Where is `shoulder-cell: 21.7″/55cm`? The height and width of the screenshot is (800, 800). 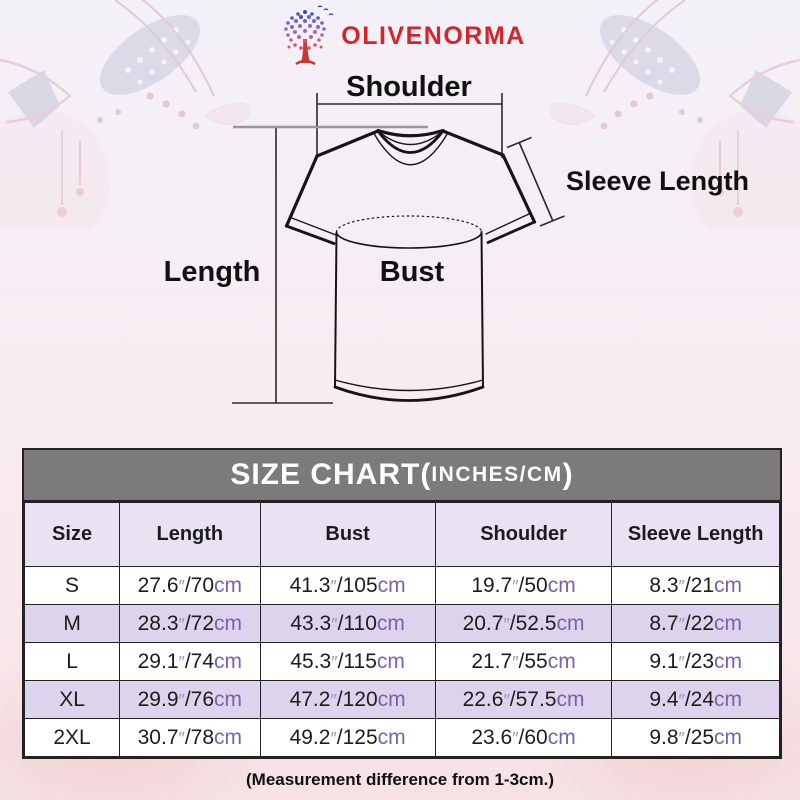
shoulder-cell: 21.7″/55cm is located at coordinates (523, 661).